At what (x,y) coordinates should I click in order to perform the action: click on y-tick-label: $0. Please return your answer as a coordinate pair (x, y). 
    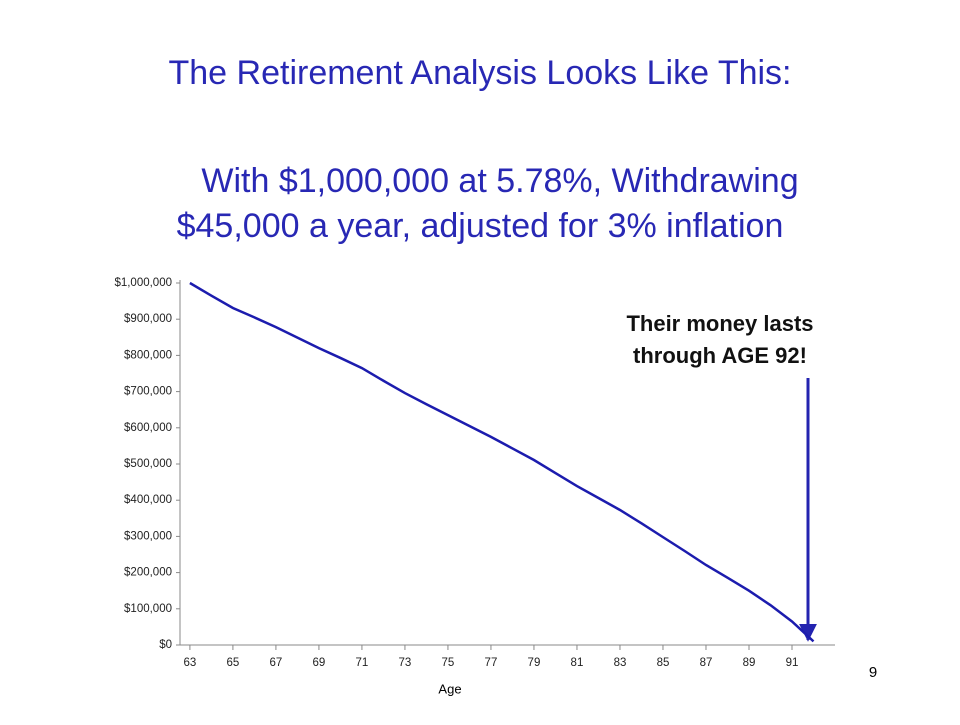
    Looking at the image, I should click on (165, 645).